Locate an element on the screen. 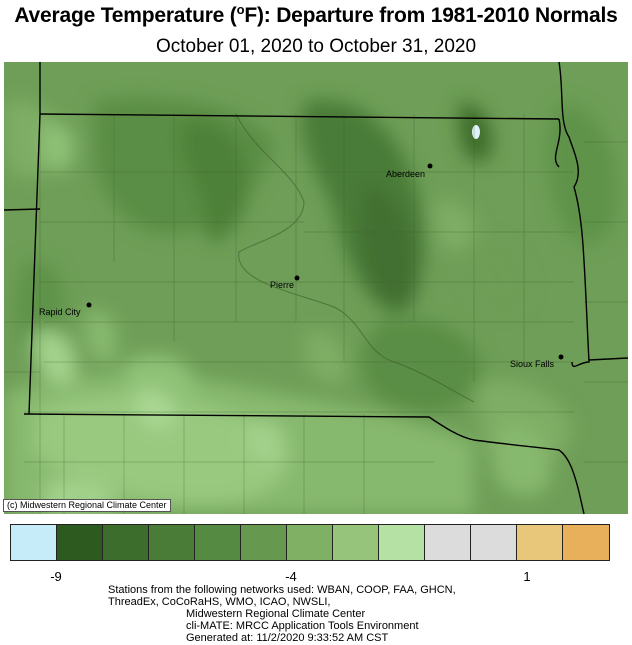  city-rapid-city: Rapid City is located at coordinates (65, 309).